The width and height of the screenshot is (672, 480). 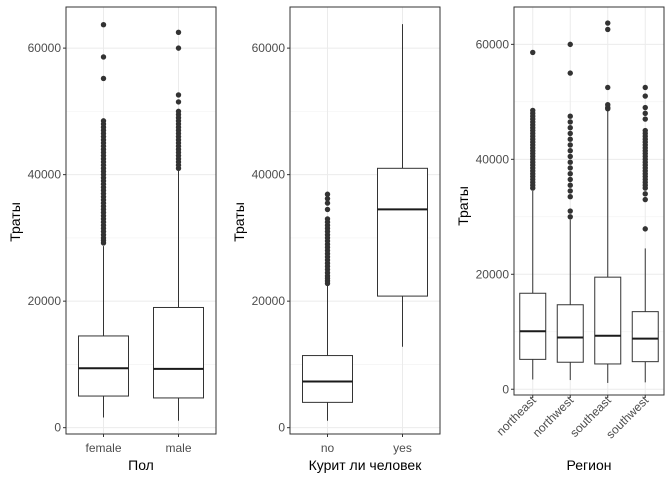 I want to click on x-tick-label: male, so click(x=178, y=448).